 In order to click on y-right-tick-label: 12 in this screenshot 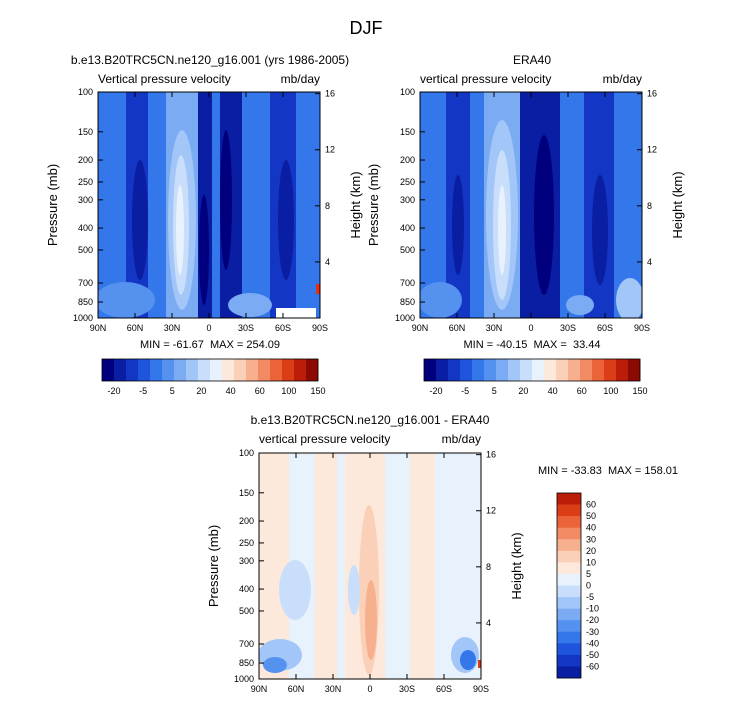, I will do `click(652, 150)`.